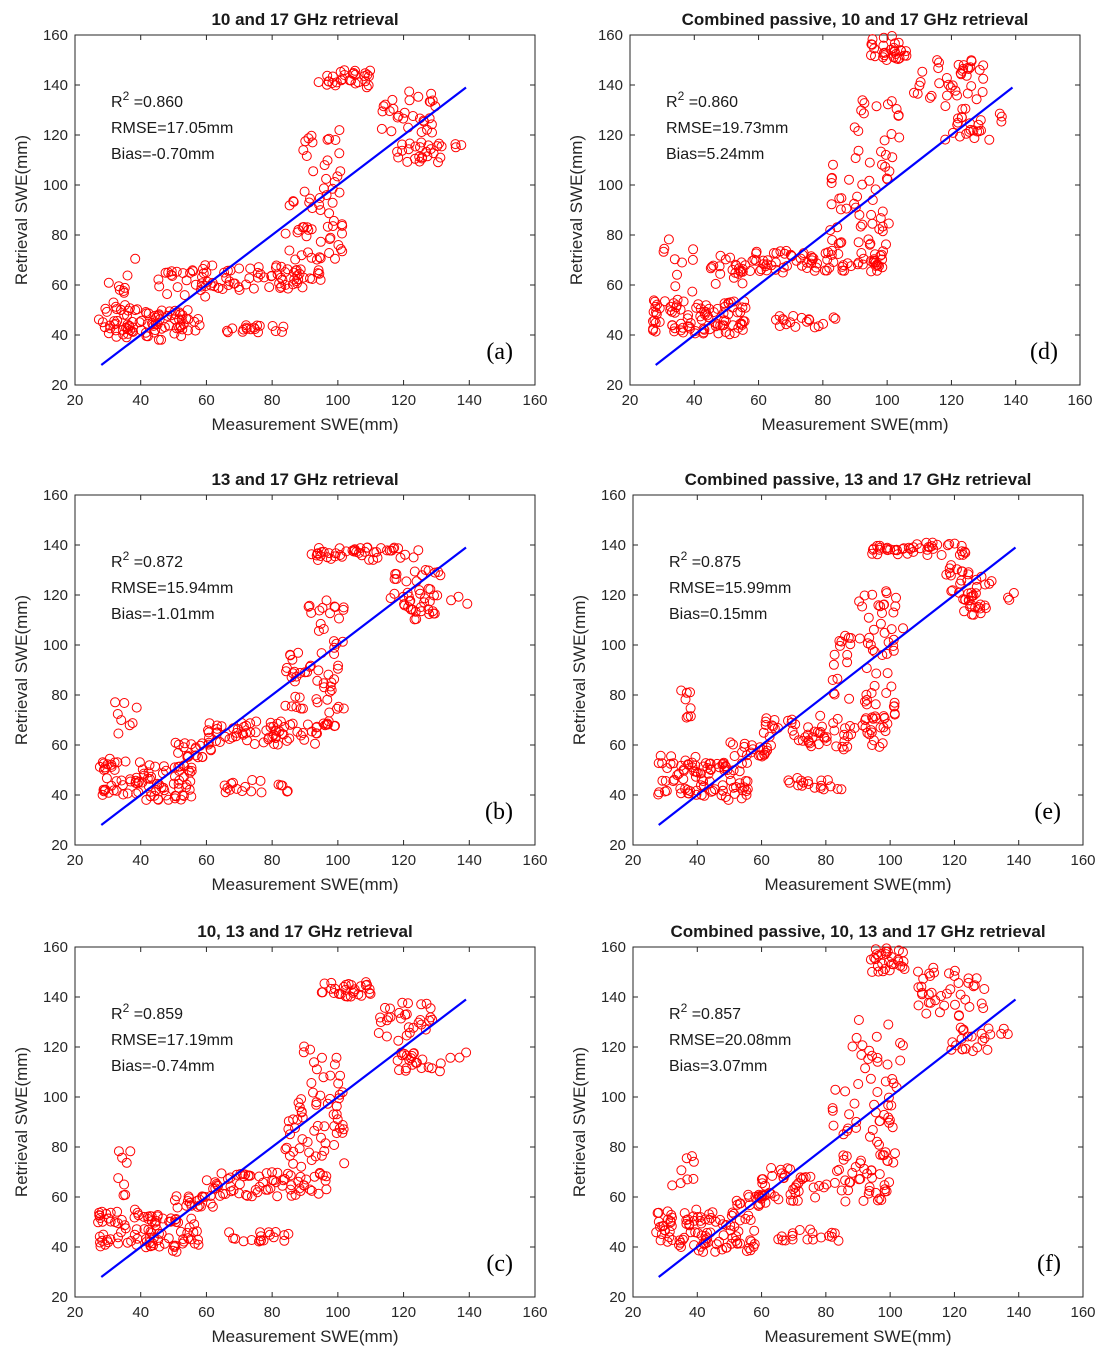  Describe the element at coordinates (172, 1040) in the screenshot. I see `rmse-annotation: RMSE=17.19mm` at that location.